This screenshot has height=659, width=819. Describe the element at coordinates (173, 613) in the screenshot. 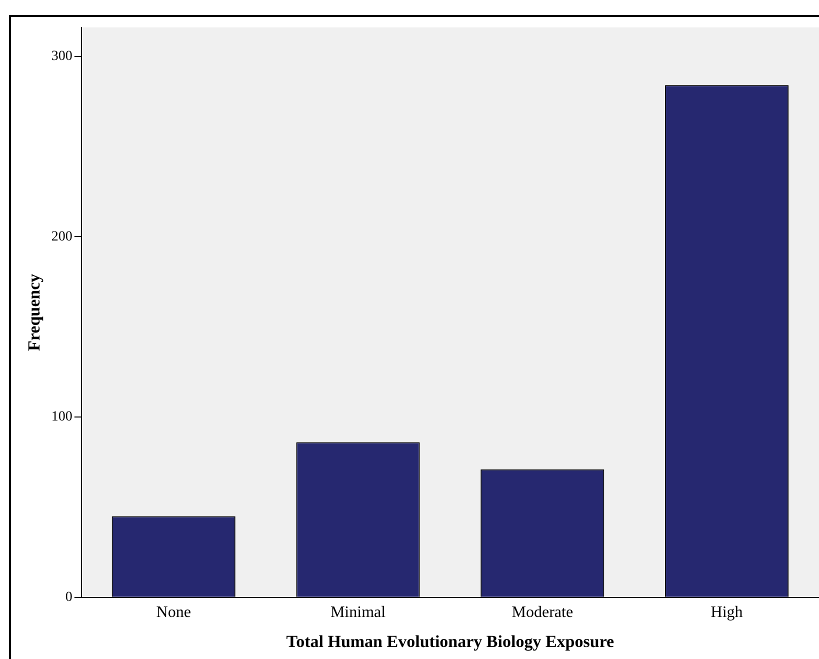

I see `x-tick-label: None` at that location.